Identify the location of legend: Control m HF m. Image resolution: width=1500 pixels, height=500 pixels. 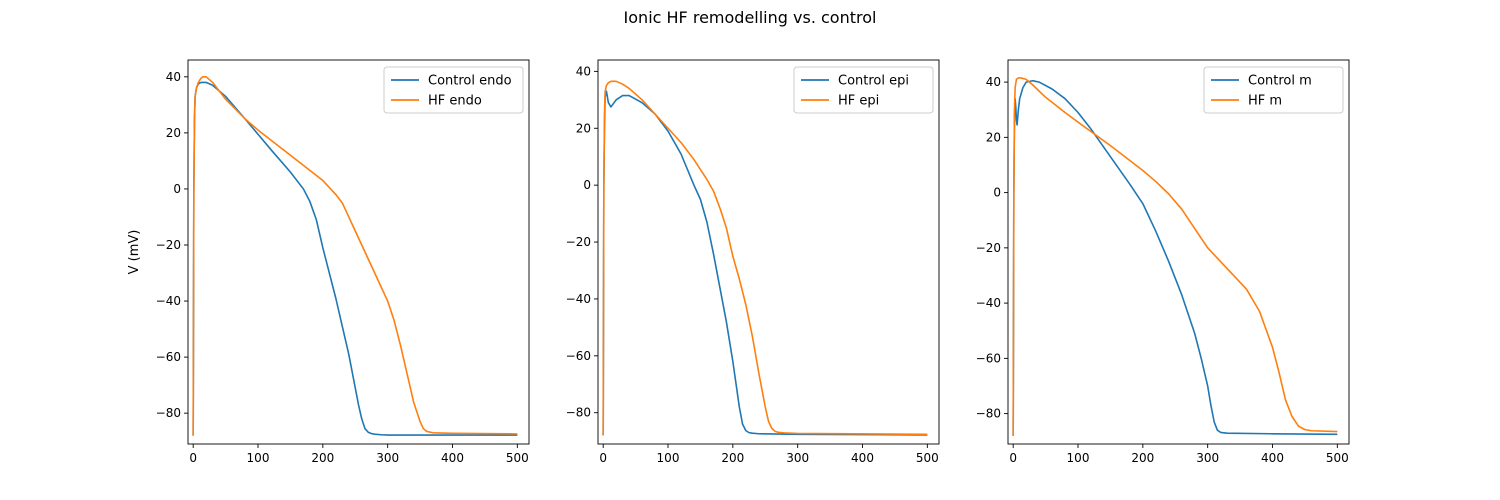
(1273, 90).